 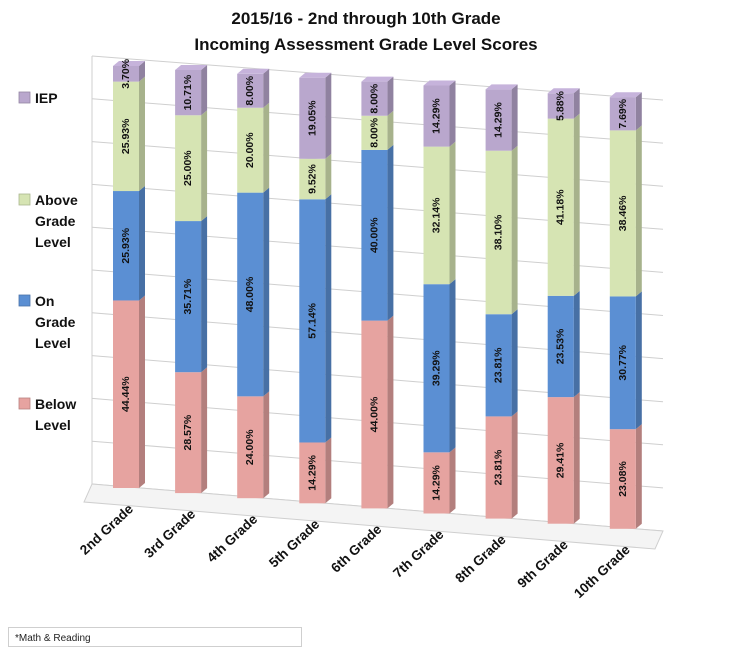 I want to click on bar-segment: 30.77%, so click(x=625, y=360).